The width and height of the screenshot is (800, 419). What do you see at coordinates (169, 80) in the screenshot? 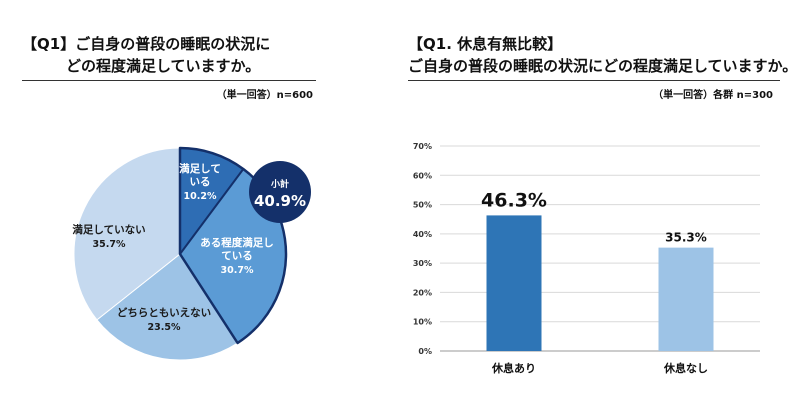
I see `pie-title-rule` at bounding box center [169, 80].